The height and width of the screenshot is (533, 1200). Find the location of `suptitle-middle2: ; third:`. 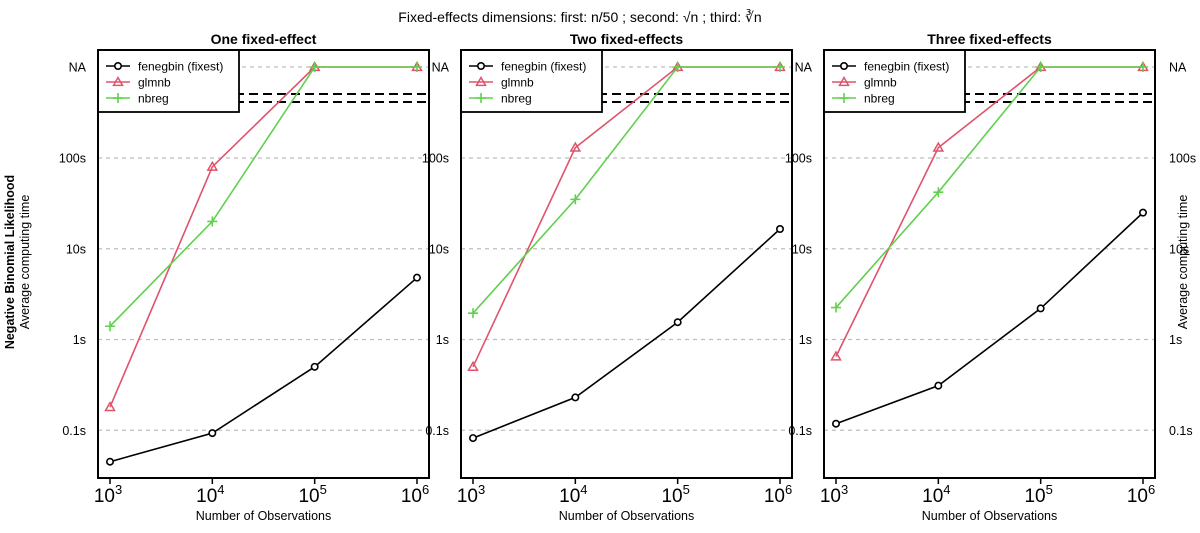

suptitle-middle2: ; third: is located at coordinates (721, 17).